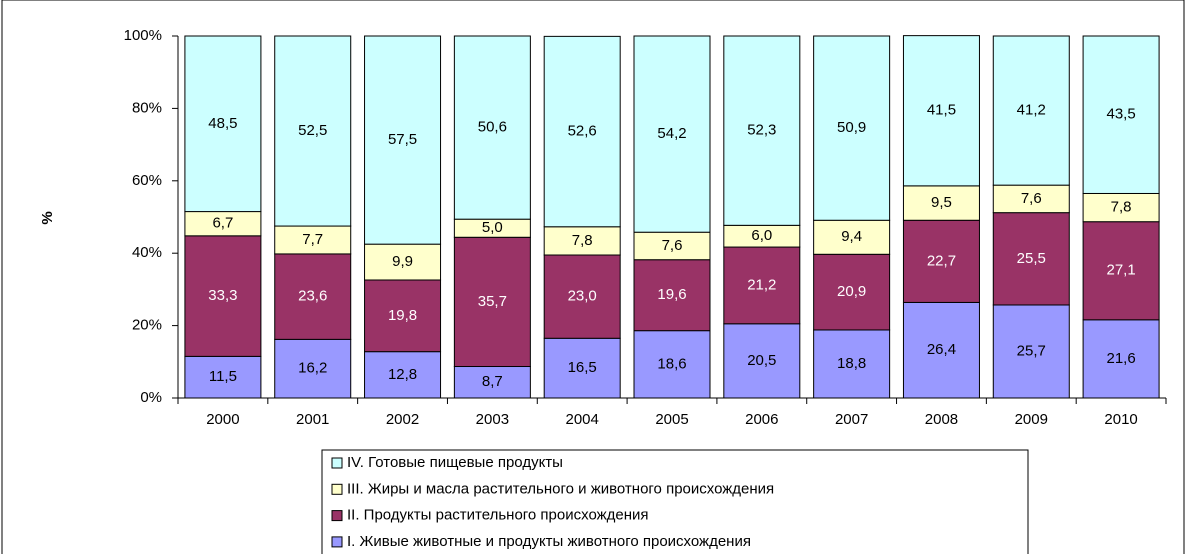  I want to click on data-label: 19,8, so click(402, 315).